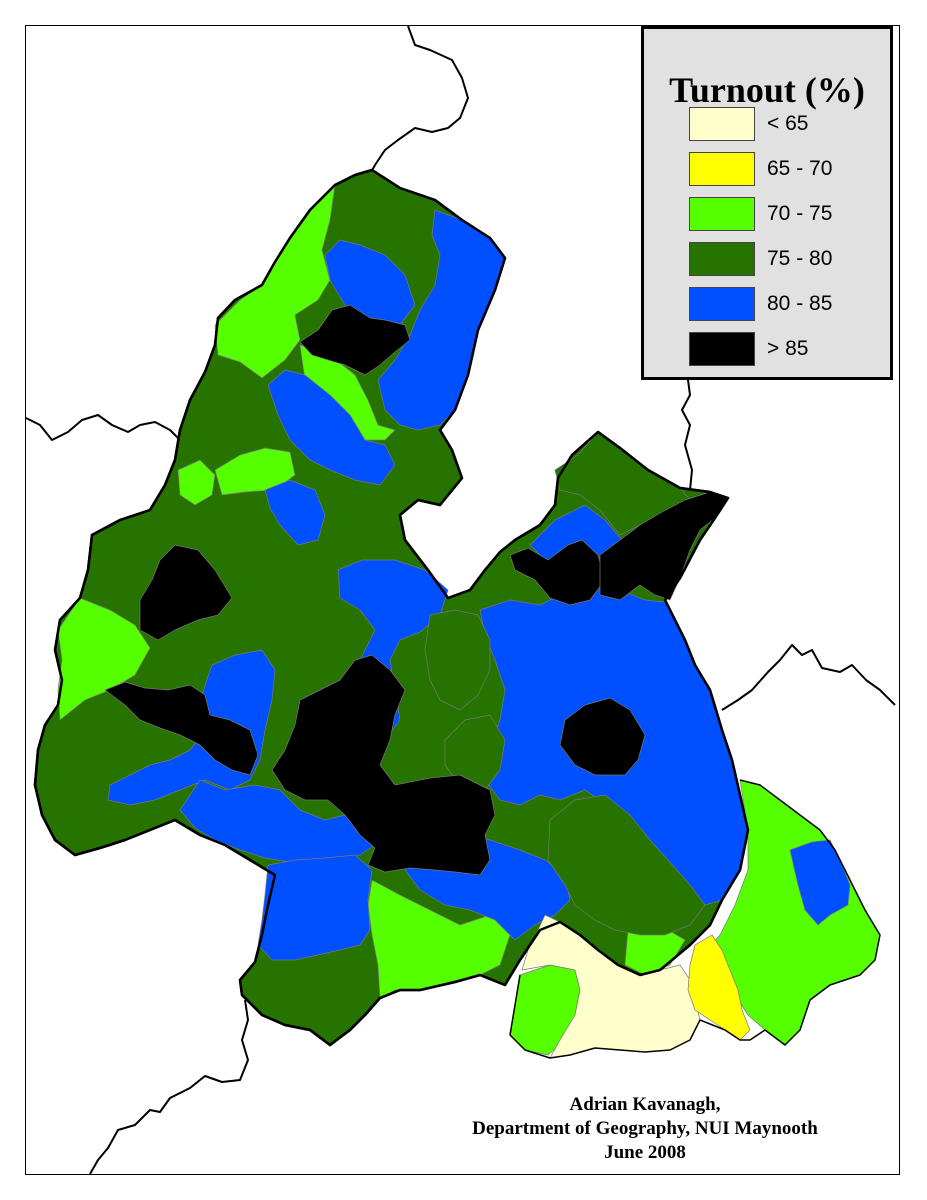 The width and height of the screenshot is (927, 1200). I want to click on legend-item-over-85: > 85, so click(748, 349).